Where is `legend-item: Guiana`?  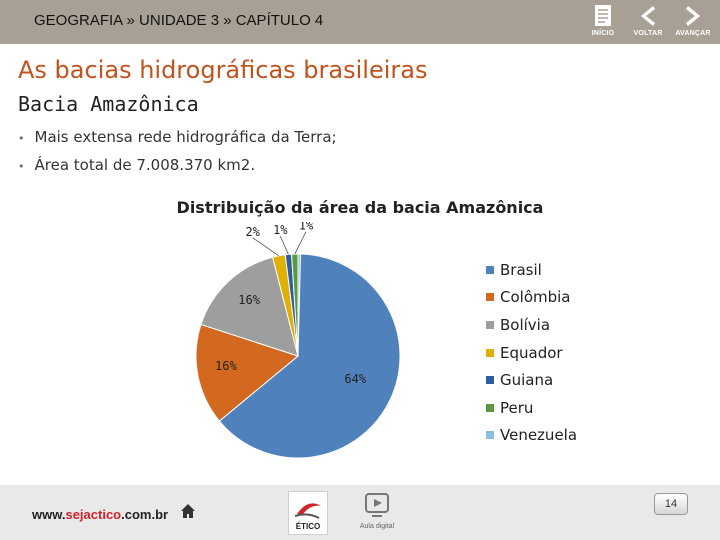
legend-item: Guiana is located at coordinates (531, 380).